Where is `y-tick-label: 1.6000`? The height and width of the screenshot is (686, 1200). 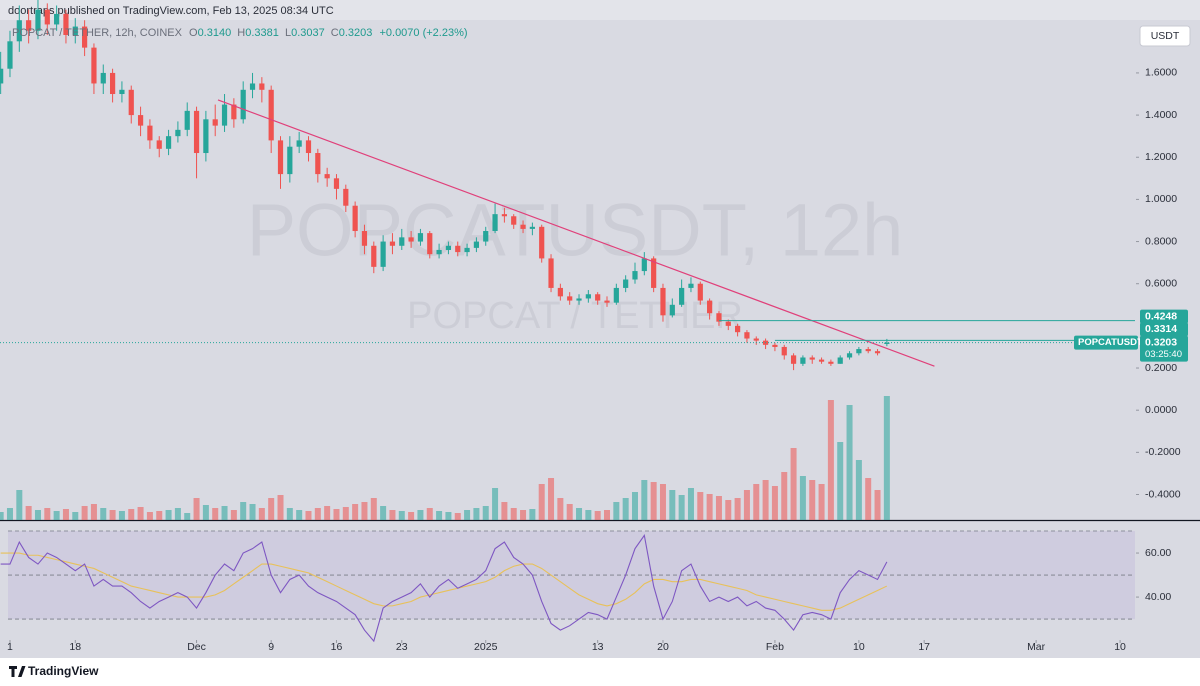
y-tick-label: 1.6000 is located at coordinates (1161, 73).